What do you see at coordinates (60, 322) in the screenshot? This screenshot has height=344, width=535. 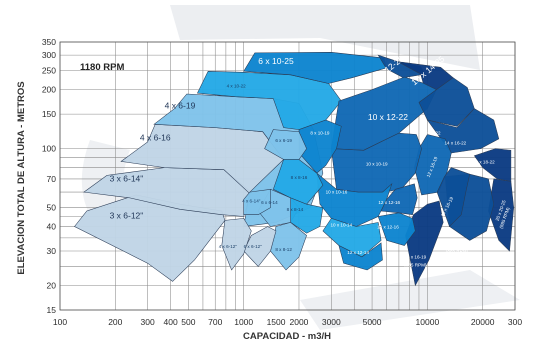 I see `x-tick-label: 100` at bounding box center [60, 322].